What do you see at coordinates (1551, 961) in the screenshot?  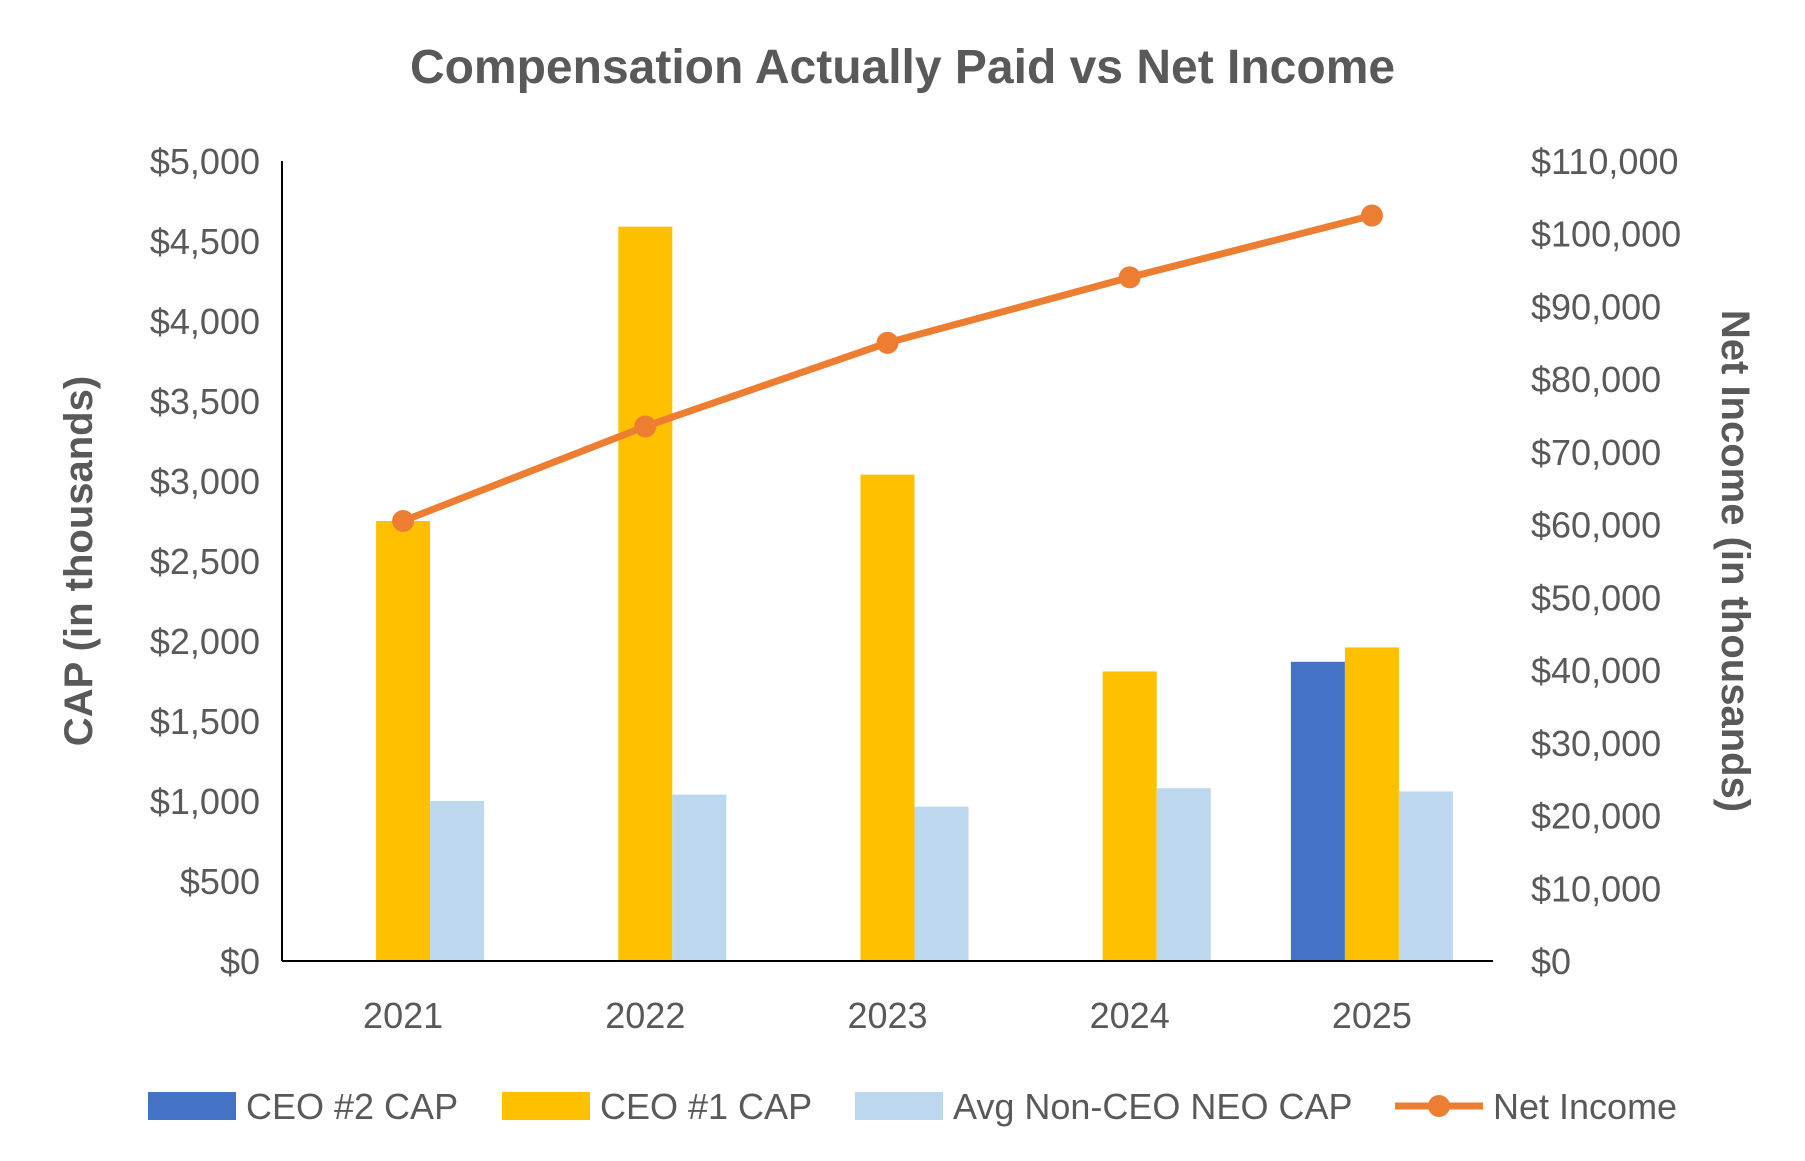 I see `y2-tick-label: $0` at bounding box center [1551, 961].